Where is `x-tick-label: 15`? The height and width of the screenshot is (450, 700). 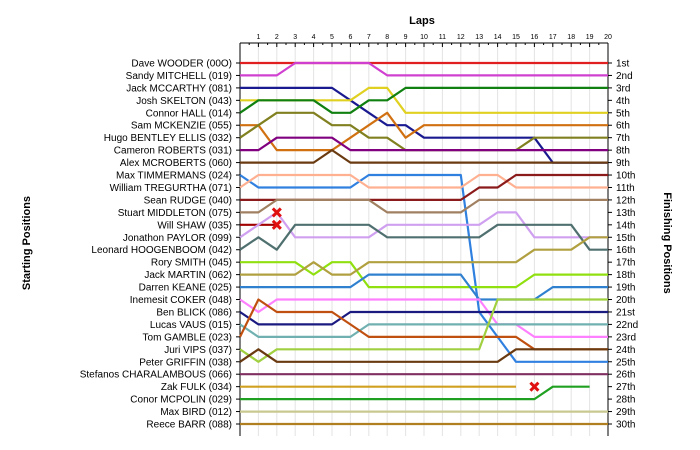
x-tick-label: 15 is located at coordinates (516, 37).